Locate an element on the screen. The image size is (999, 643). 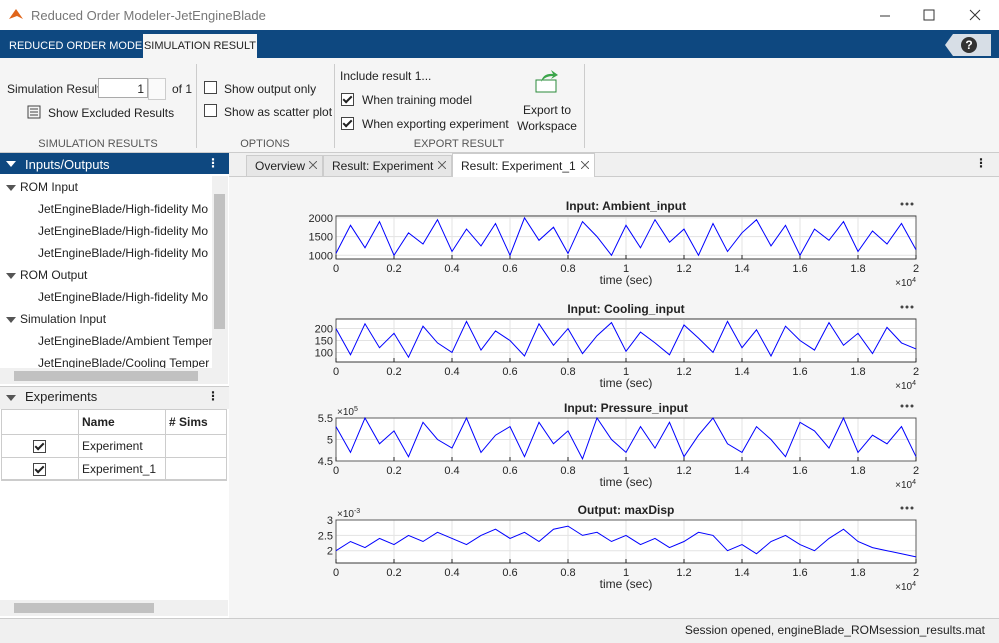
help-button: ? is located at coordinates (968, 45).